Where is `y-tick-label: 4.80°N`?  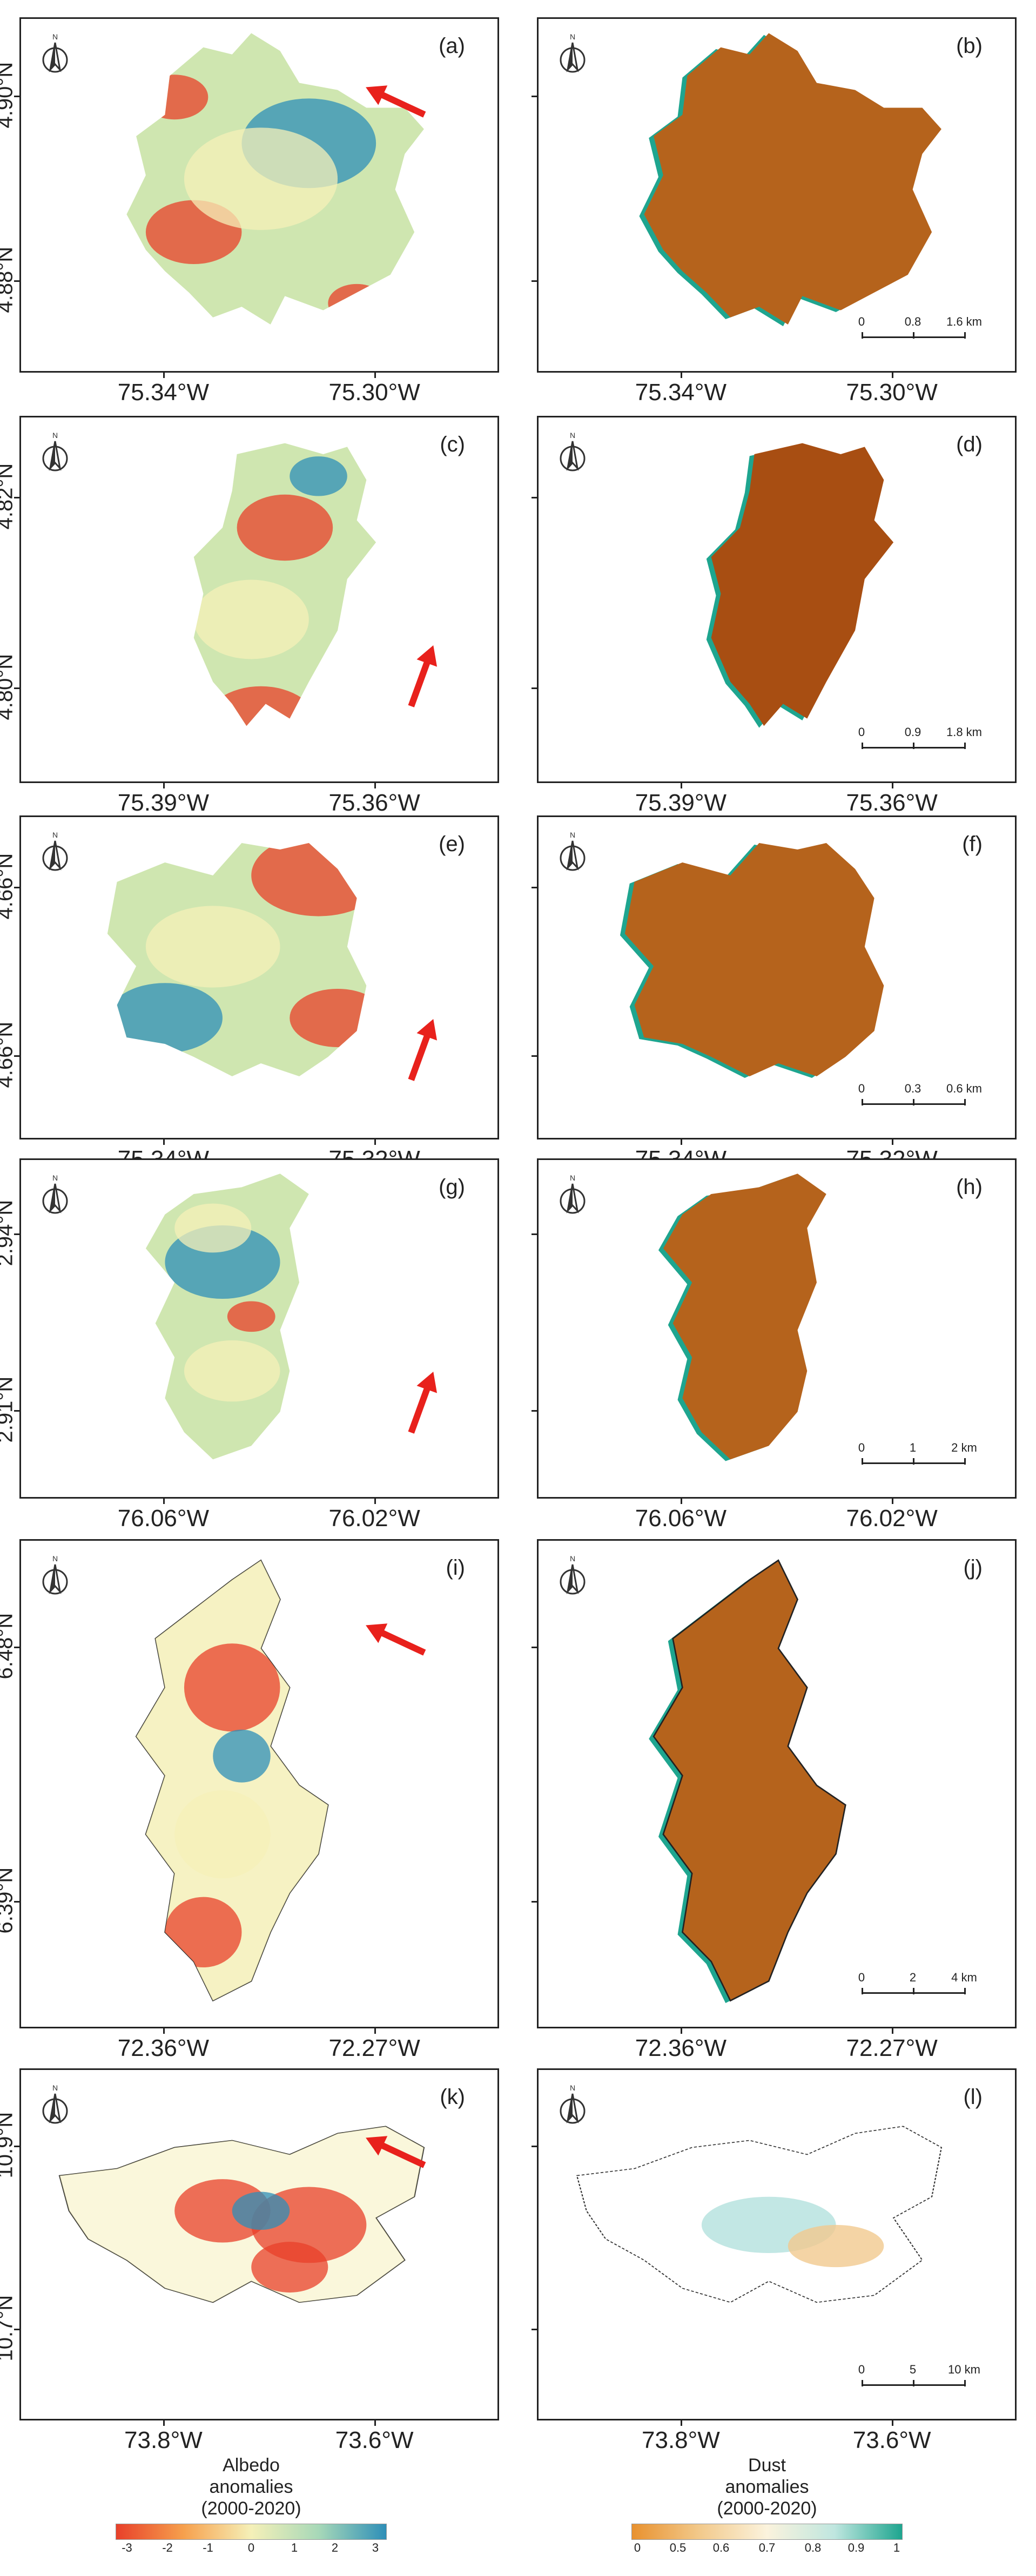 y-tick-label: 4.80°N is located at coordinates (9, 688).